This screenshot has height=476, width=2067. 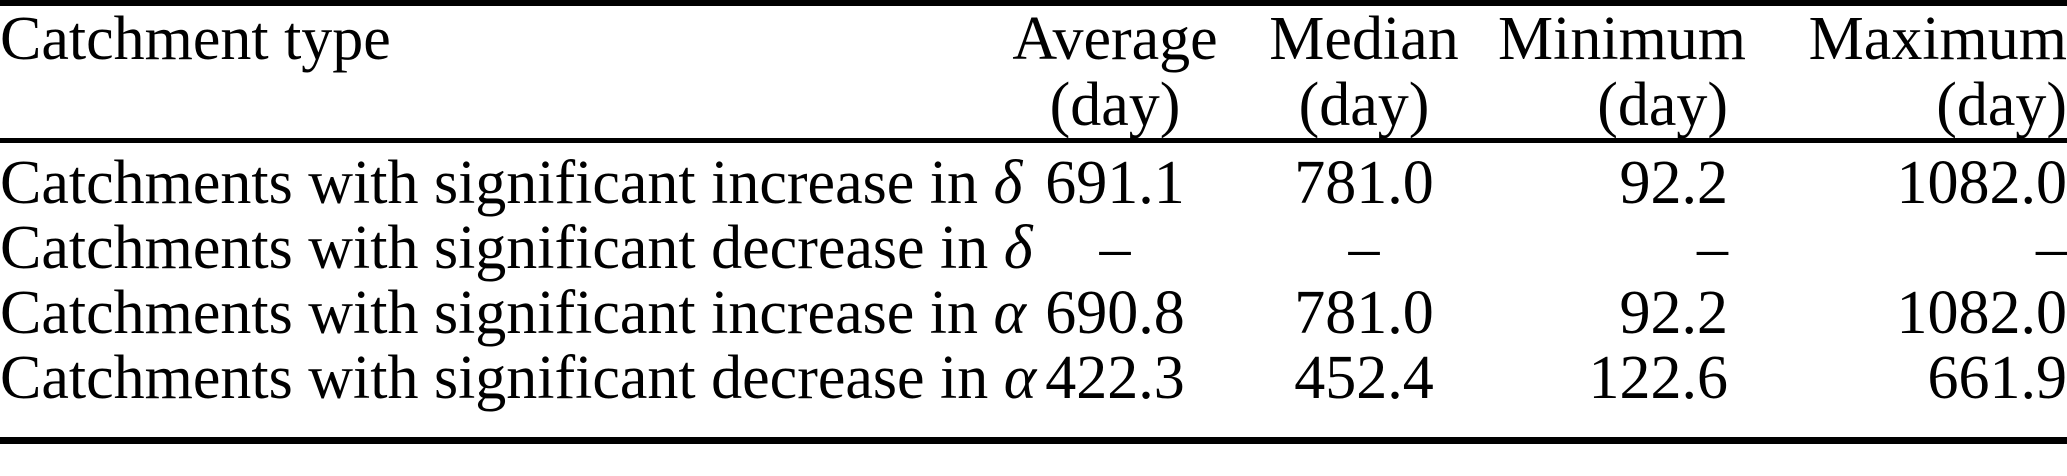 I want to click on cell-median: –, so click(x=1364, y=248).